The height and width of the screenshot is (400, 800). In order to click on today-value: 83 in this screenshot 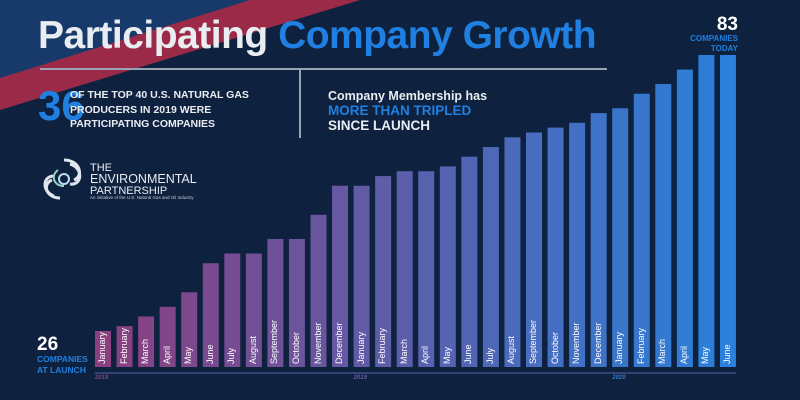, I will do `click(727, 24)`.